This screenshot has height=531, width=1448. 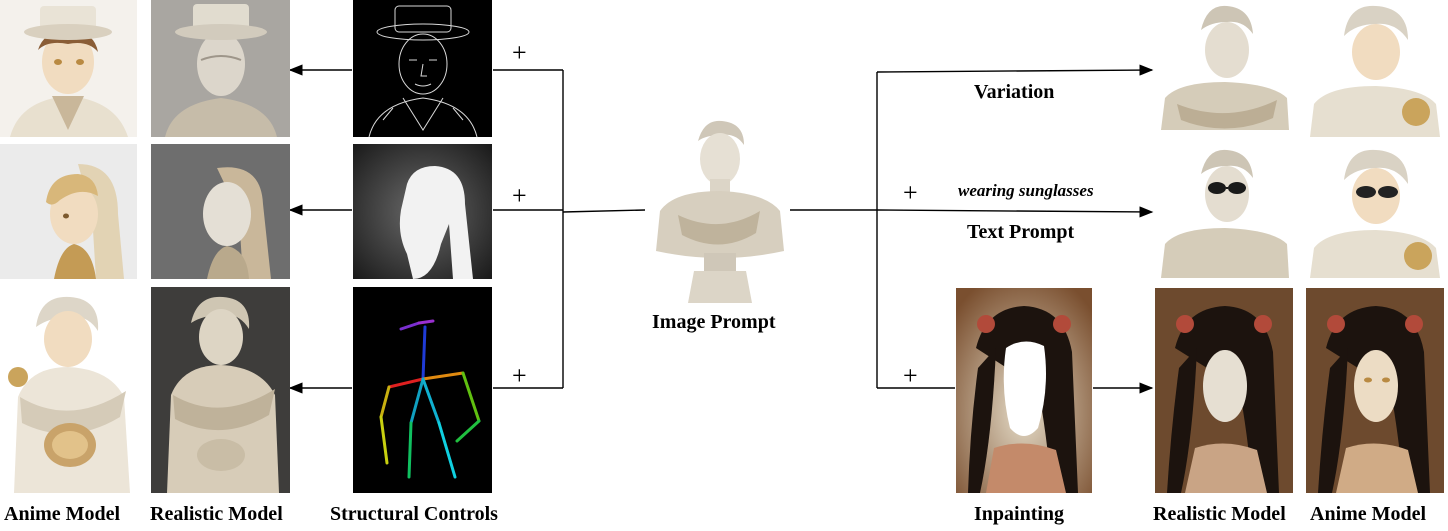 What do you see at coordinates (220, 68) in the screenshot?
I see `realistic-image-top-hat` at bounding box center [220, 68].